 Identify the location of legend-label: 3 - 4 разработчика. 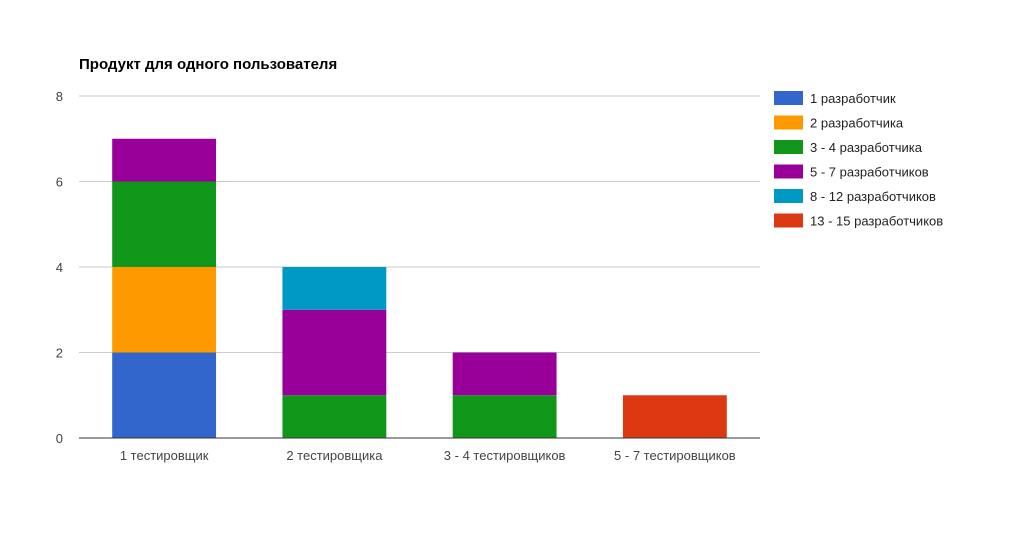
(866, 147).